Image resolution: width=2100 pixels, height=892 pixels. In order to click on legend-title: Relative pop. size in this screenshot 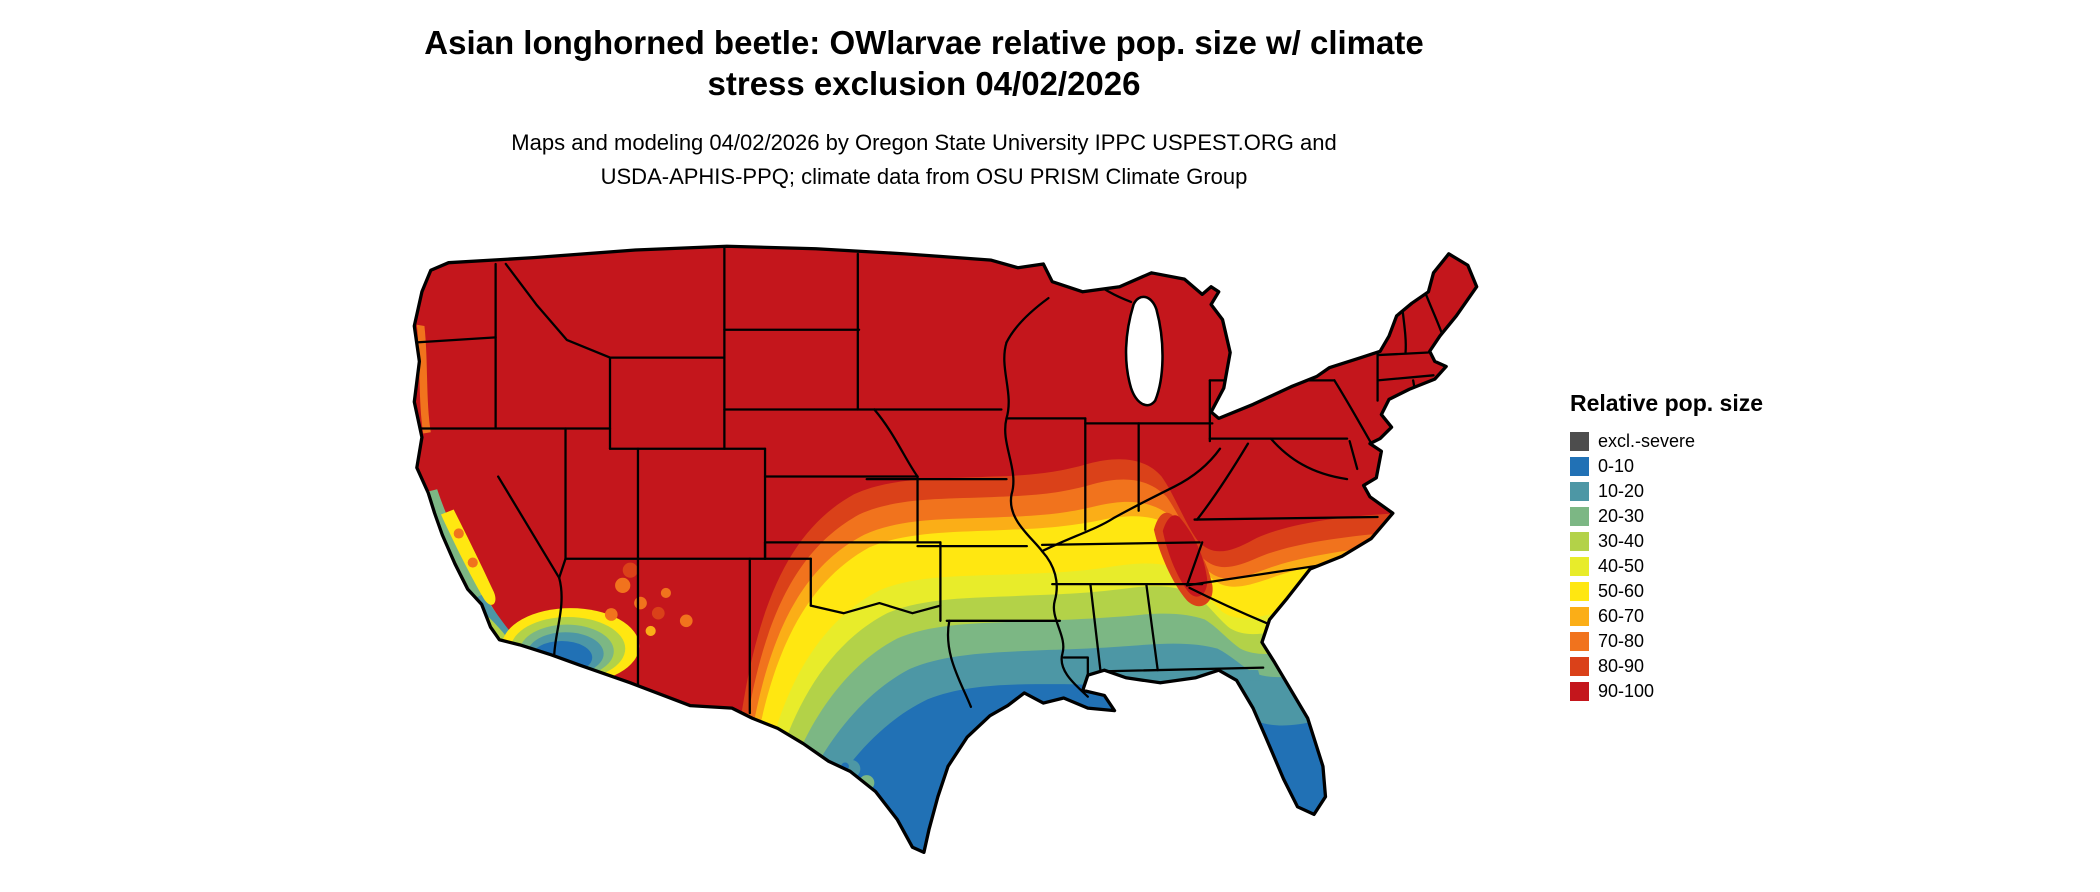, I will do `click(1667, 403)`.